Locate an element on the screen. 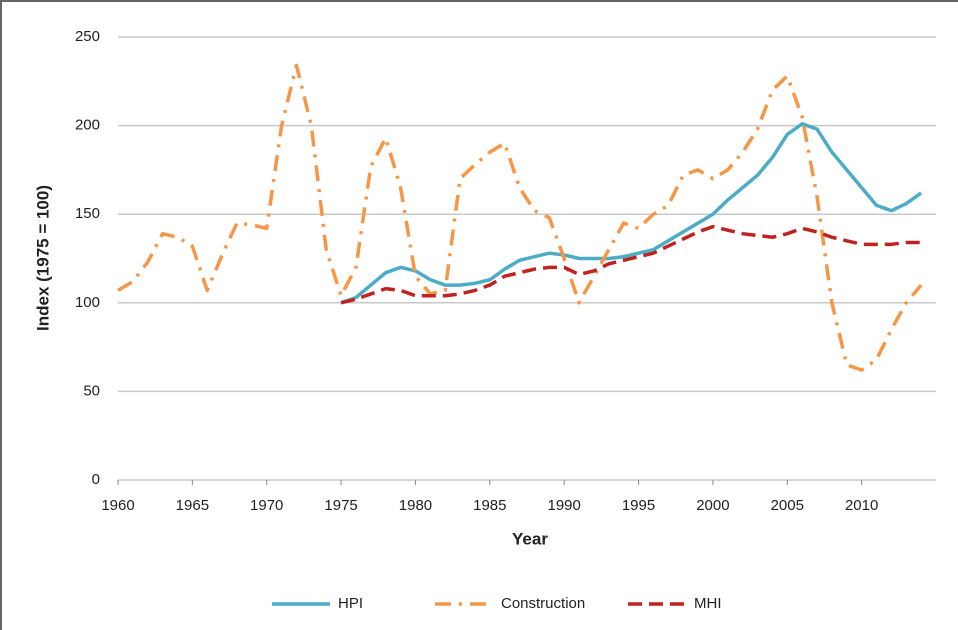 Image resolution: width=958 pixels, height=630 pixels. y-tick-label: 50 is located at coordinates (91, 390).